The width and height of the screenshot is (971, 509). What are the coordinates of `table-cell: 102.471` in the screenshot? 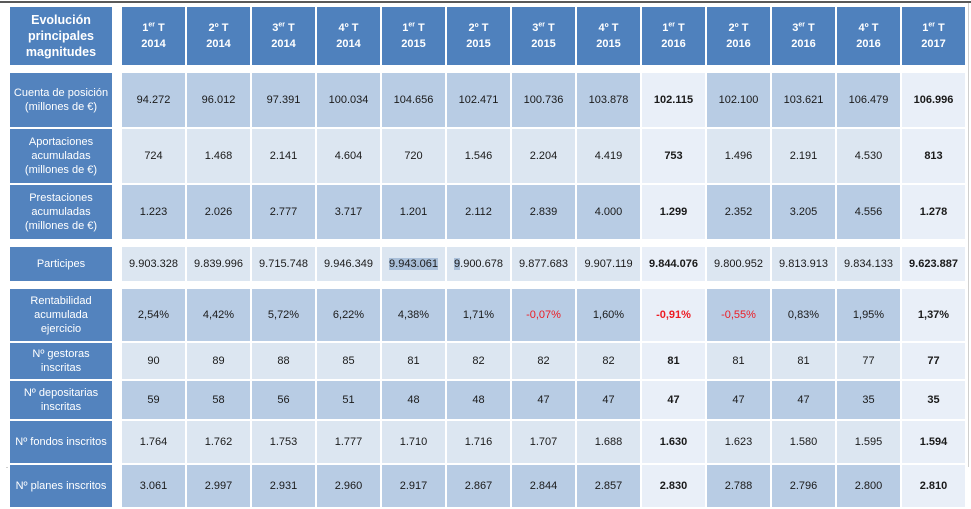 It's located at (478, 100).